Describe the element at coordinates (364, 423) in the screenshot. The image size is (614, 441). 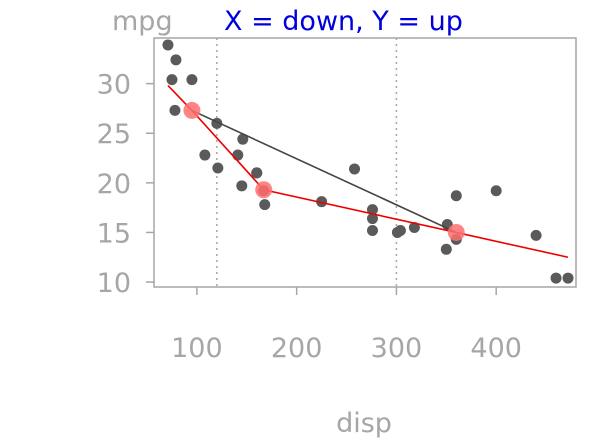
I see `x-axis-label: disp` at that location.